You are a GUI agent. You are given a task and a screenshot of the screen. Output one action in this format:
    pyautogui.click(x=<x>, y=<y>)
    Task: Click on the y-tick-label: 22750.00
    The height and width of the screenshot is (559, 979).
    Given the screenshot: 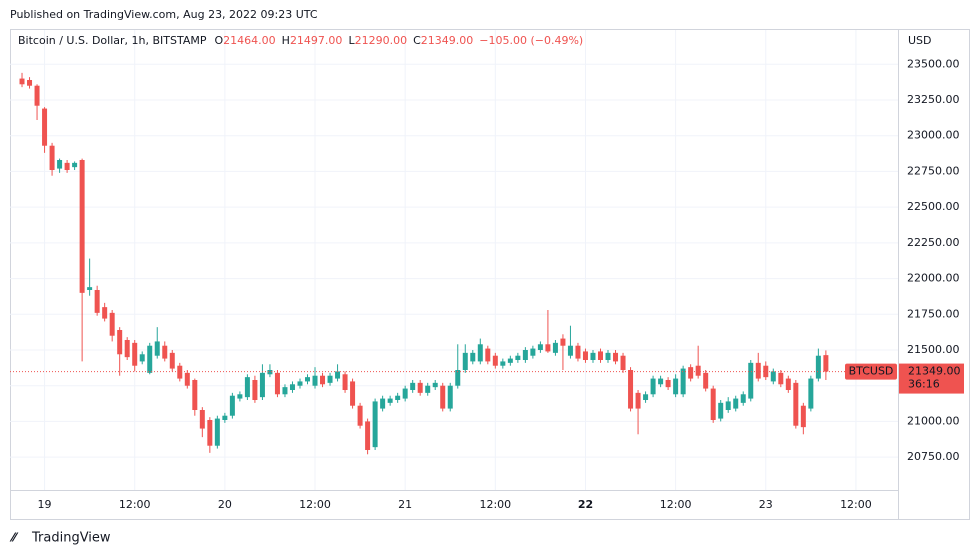 What is the action you would take?
    pyautogui.click(x=933, y=170)
    